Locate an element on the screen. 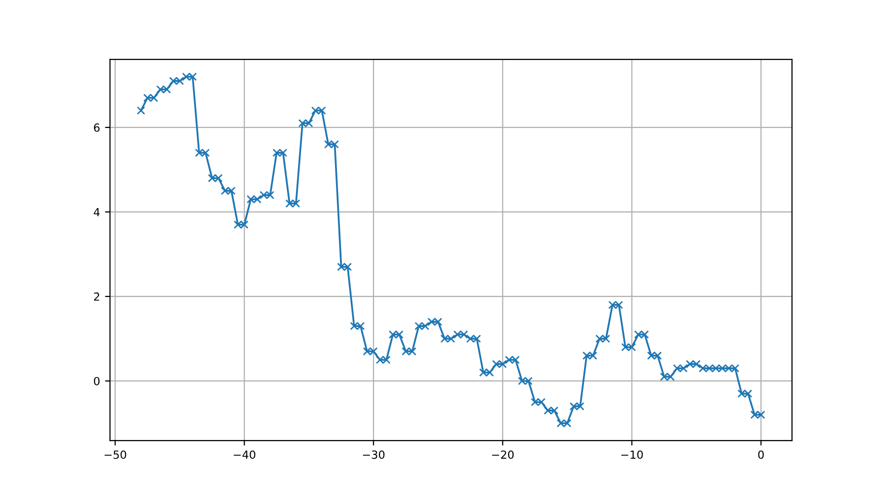 This screenshot has width=880, height=495. x-tick-label: −20 is located at coordinates (503, 454).